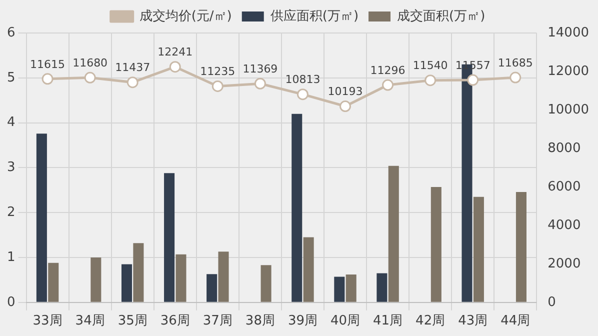 The width and height of the screenshot is (598, 336). What do you see at coordinates (564, 148) in the screenshot?
I see `y2-tick-label: 8000` at bounding box center [564, 148].